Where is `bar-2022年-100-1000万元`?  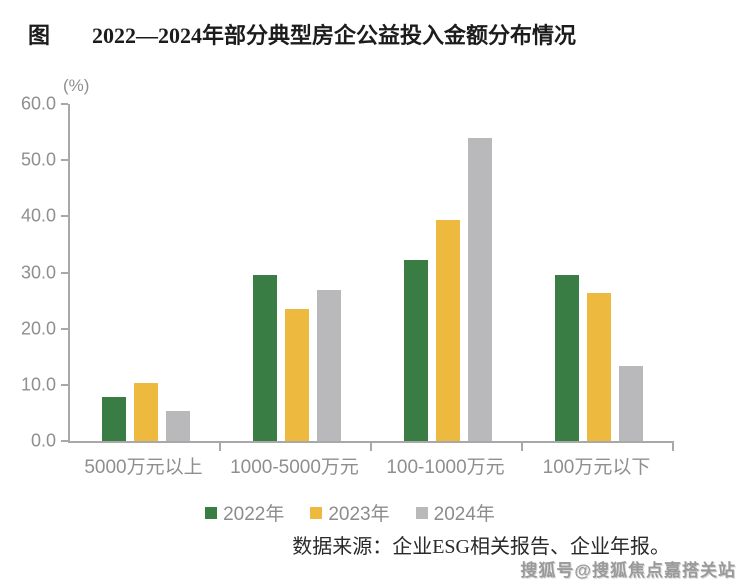 bar-2022年-100-1000万元 is located at coordinates (415, 350).